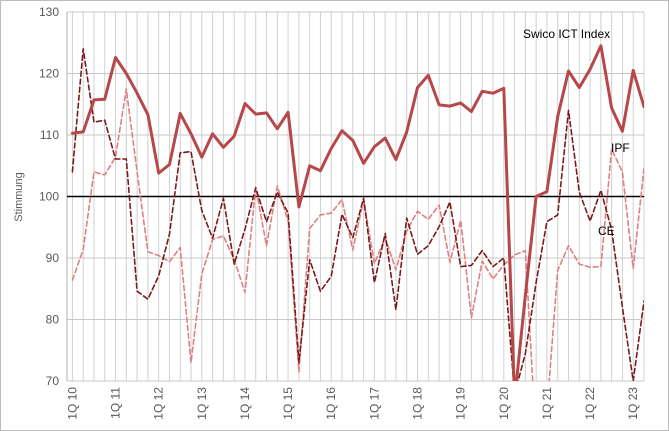 This screenshot has width=669, height=431. What do you see at coordinates (418, 403) in the screenshot?
I see `x-tick-label: 1Q 18` at bounding box center [418, 403].